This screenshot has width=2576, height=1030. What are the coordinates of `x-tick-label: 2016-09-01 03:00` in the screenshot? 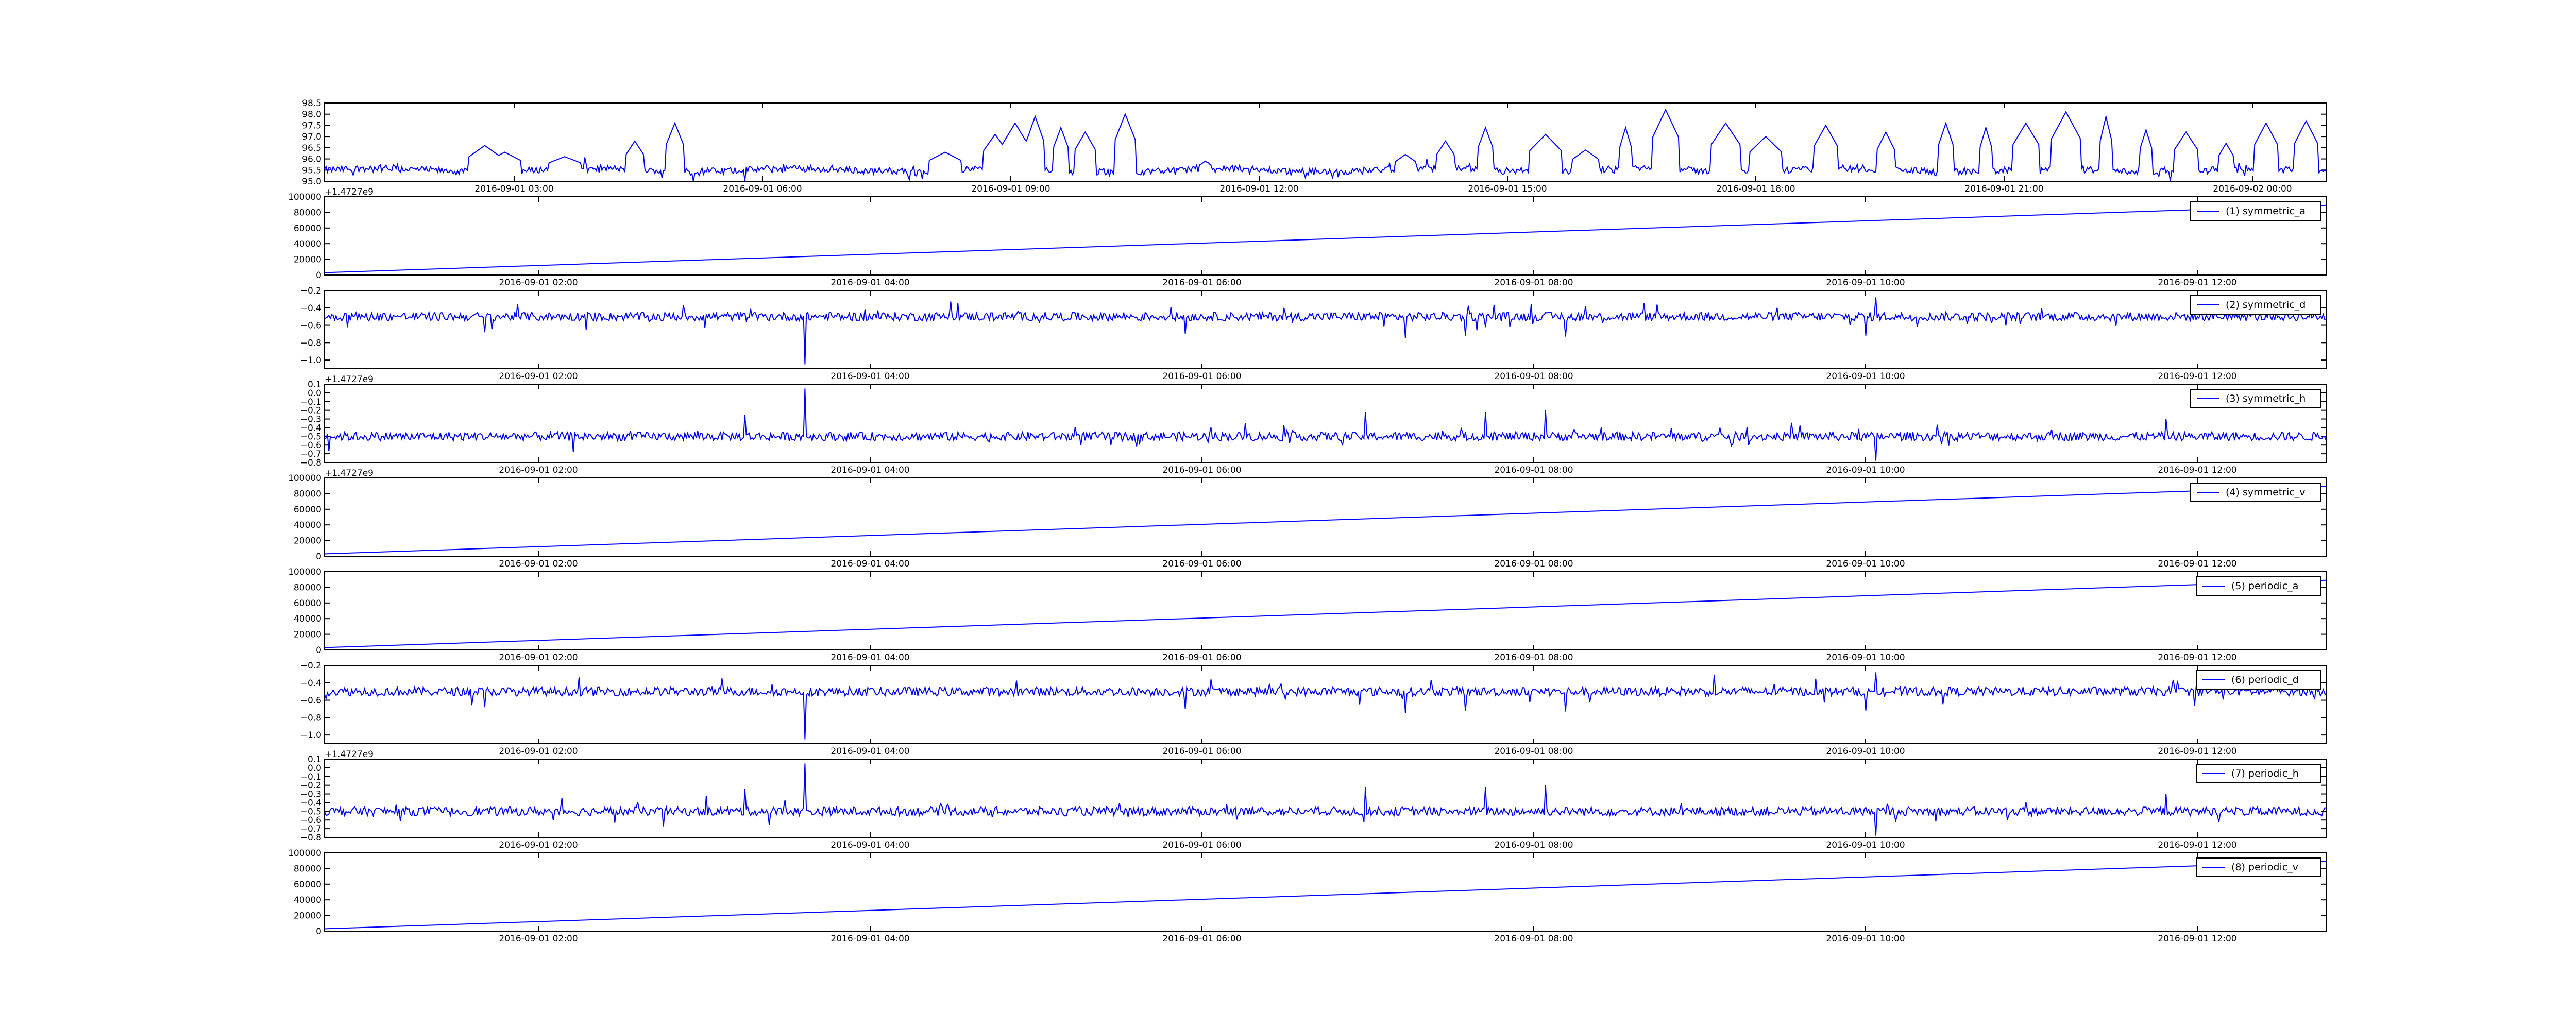 It's located at (513, 189).